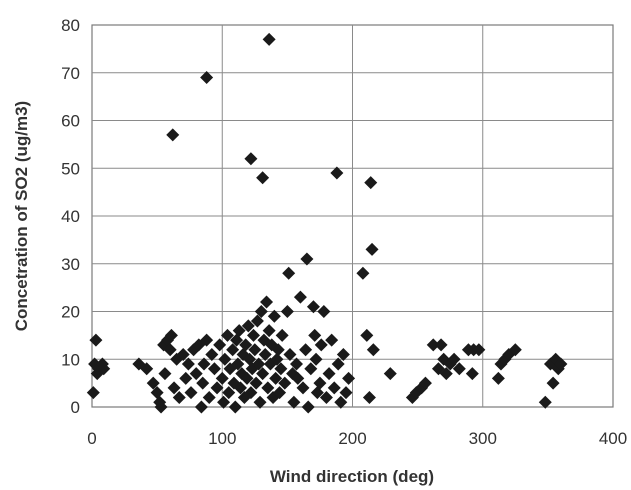  I want to click on x-tick-label: 200, so click(352, 438).